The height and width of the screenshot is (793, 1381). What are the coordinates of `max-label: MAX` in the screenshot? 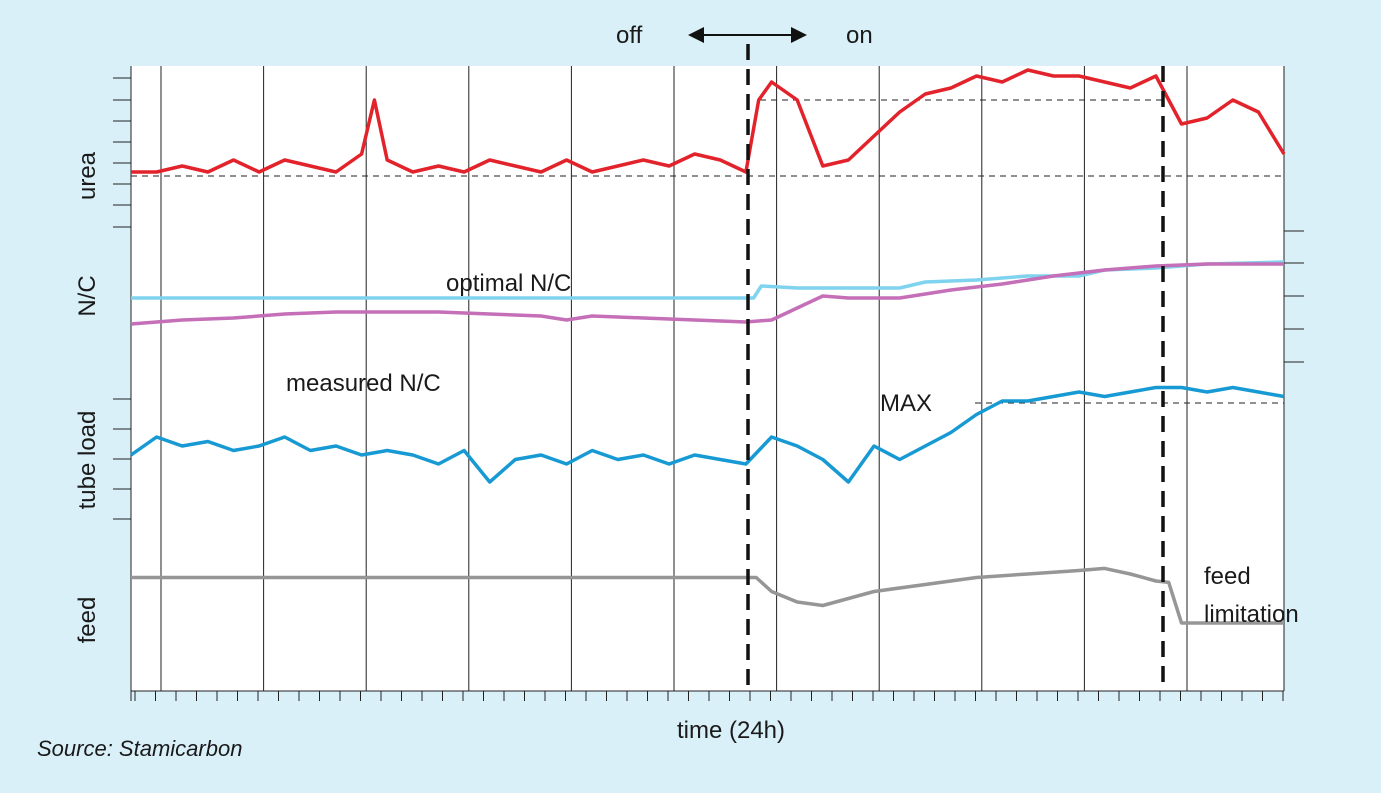 It's located at (906, 403).